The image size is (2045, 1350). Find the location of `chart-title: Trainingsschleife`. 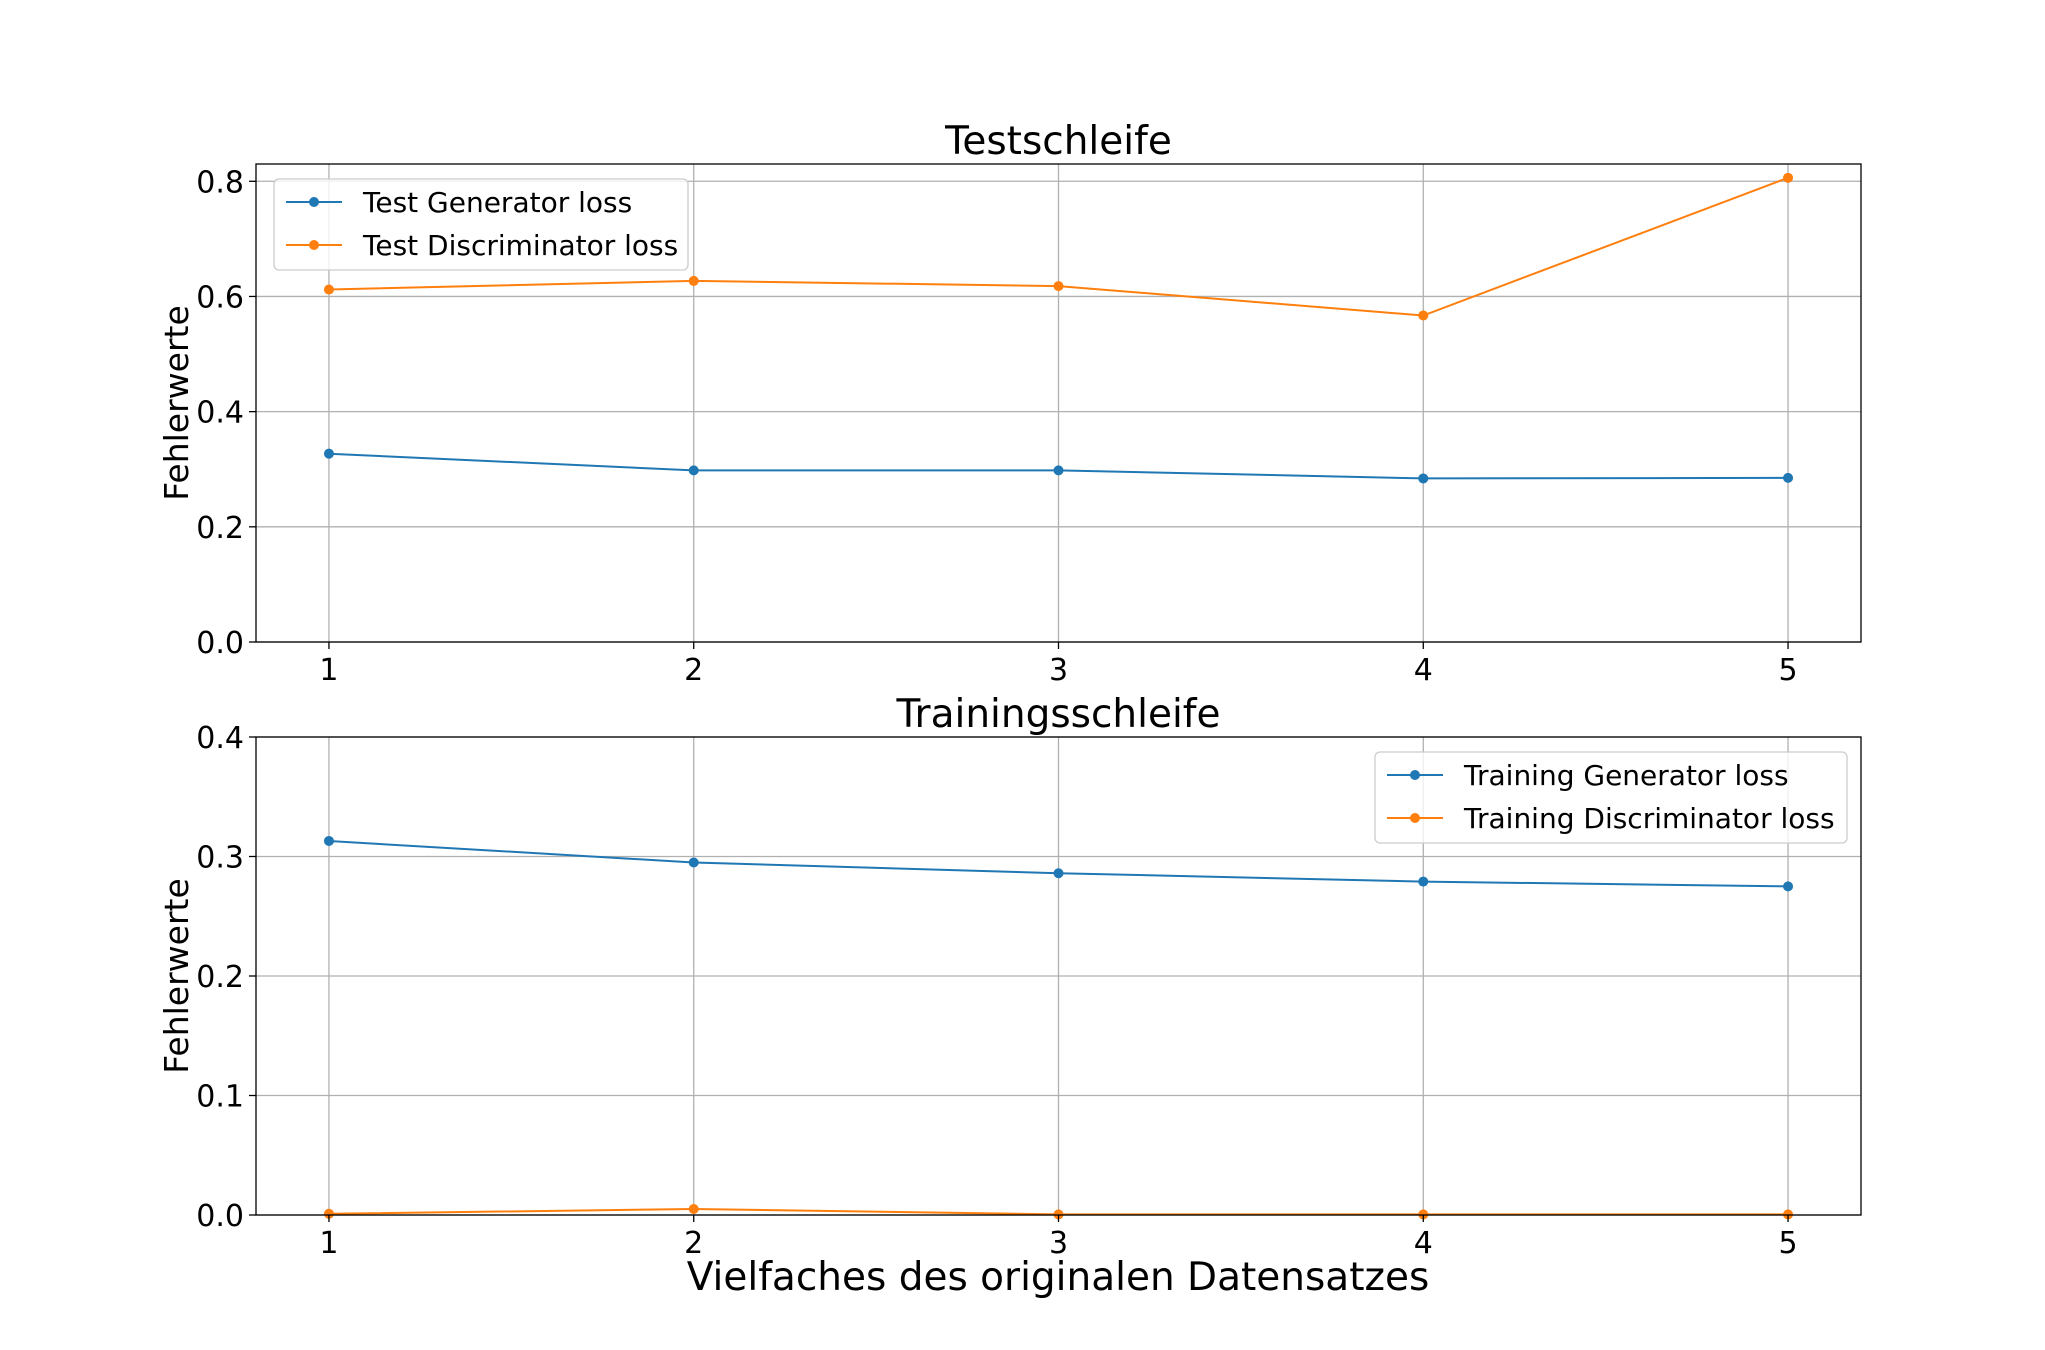

chart-title: Trainingsschleife is located at coordinates (1057, 714).